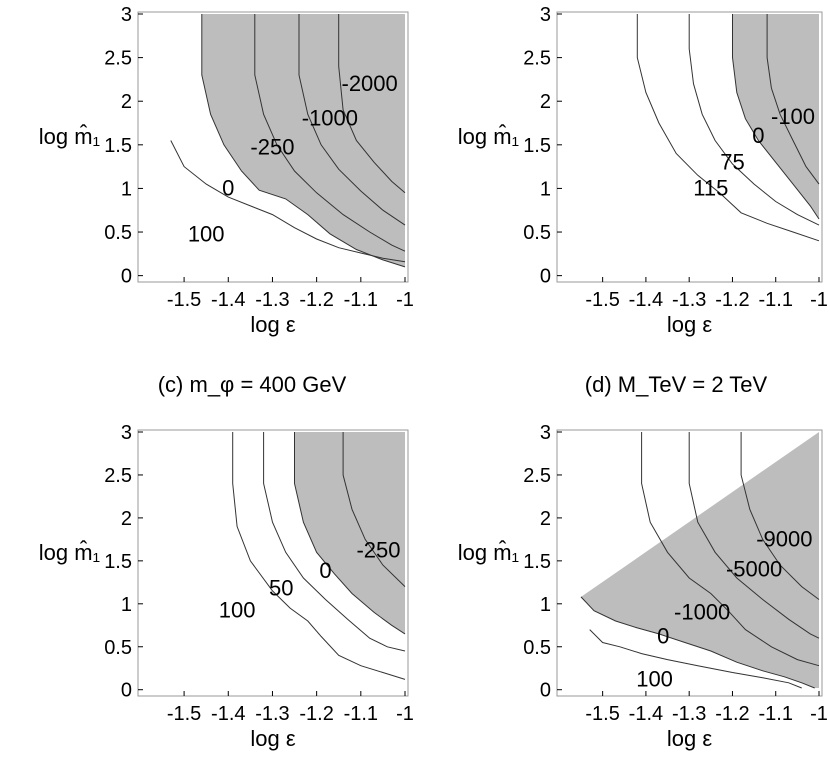 The height and width of the screenshot is (769, 830). Describe the element at coordinates (252, 384) in the screenshot. I see `panel-c-title: (c) m_φ = 400 GeV` at that location.